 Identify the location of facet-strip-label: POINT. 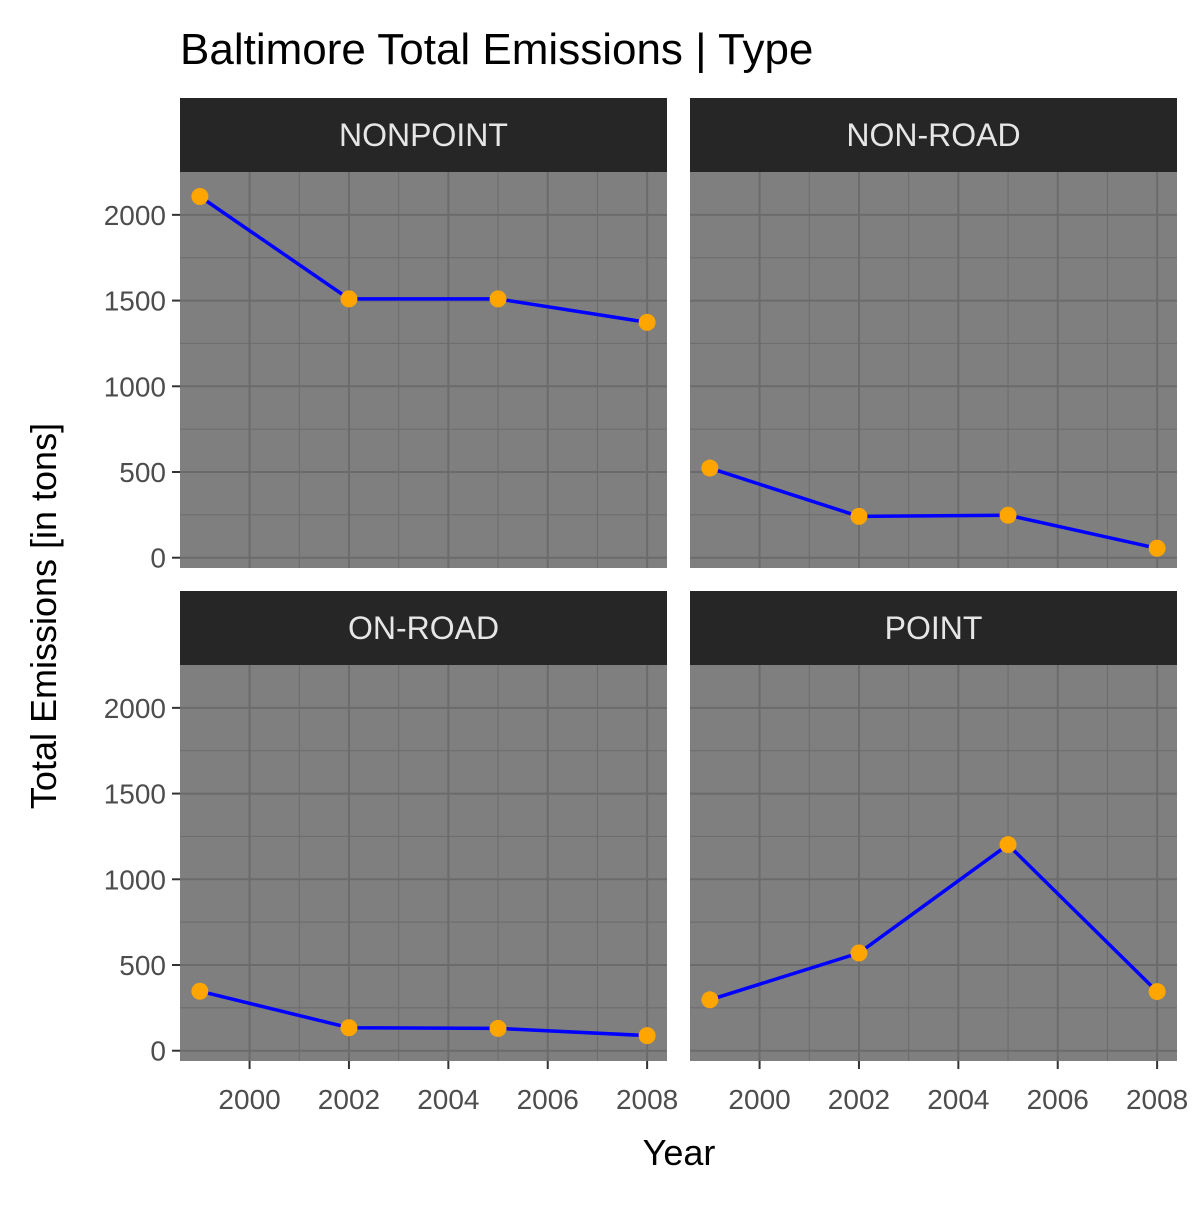
(934, 628).